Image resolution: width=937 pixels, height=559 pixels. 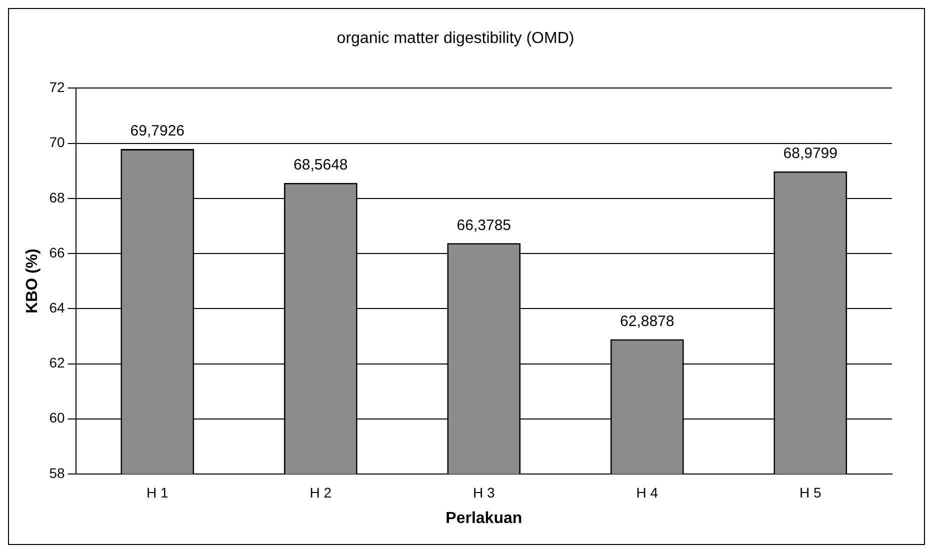 What do you see at coordinates (57, 87) in the screenshot?
I see `y-tick-label: 72` at bounding box center [57, 87].